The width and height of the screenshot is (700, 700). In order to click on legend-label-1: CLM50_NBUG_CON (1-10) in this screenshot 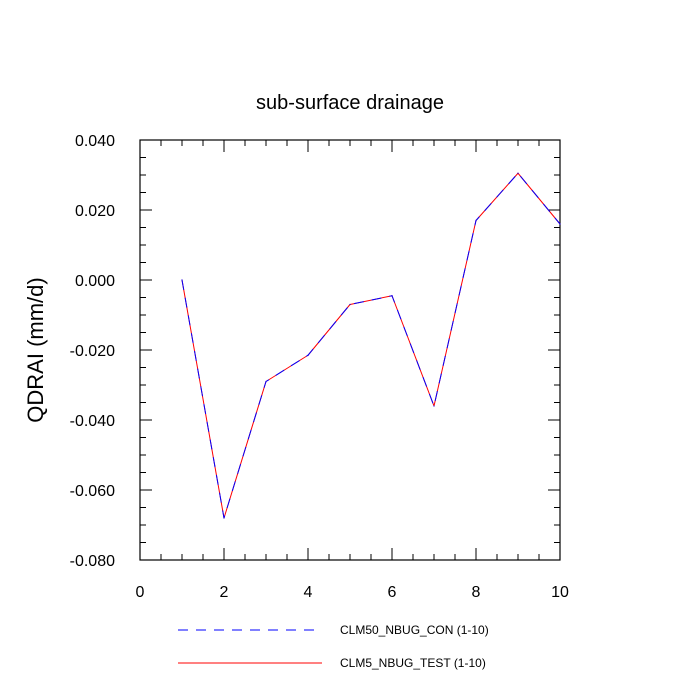, I will do `click(414, 630)`.